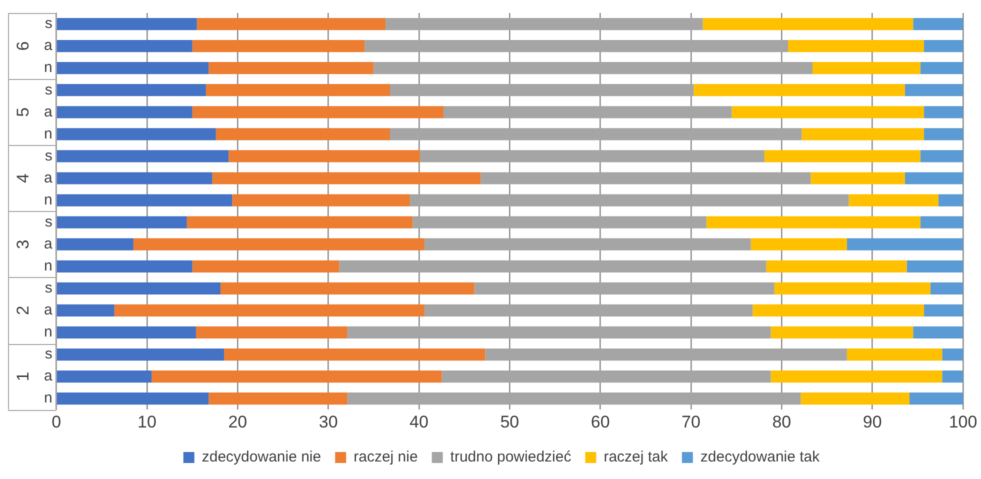 The image size is (981, 479). What do you see at coordinates (386, 457) in the screenshot?
I see `legend-label: raczej nie` at bounding box center [386, 457].